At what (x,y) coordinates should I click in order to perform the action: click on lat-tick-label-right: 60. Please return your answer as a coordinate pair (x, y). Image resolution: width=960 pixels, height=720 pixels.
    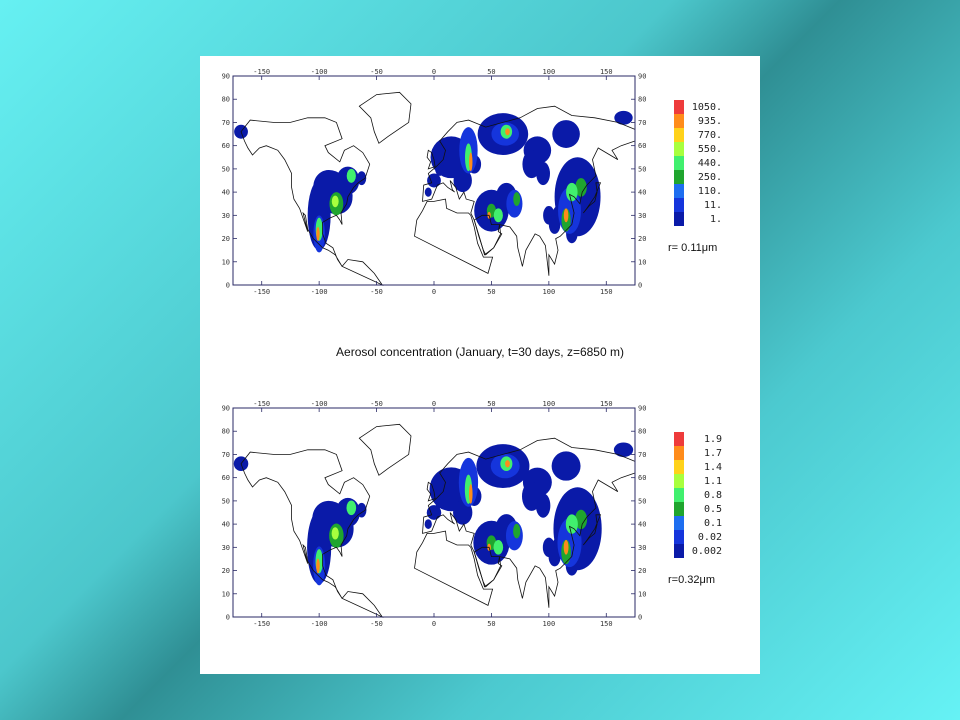
    Looking at the image, I should click on (642, 478).